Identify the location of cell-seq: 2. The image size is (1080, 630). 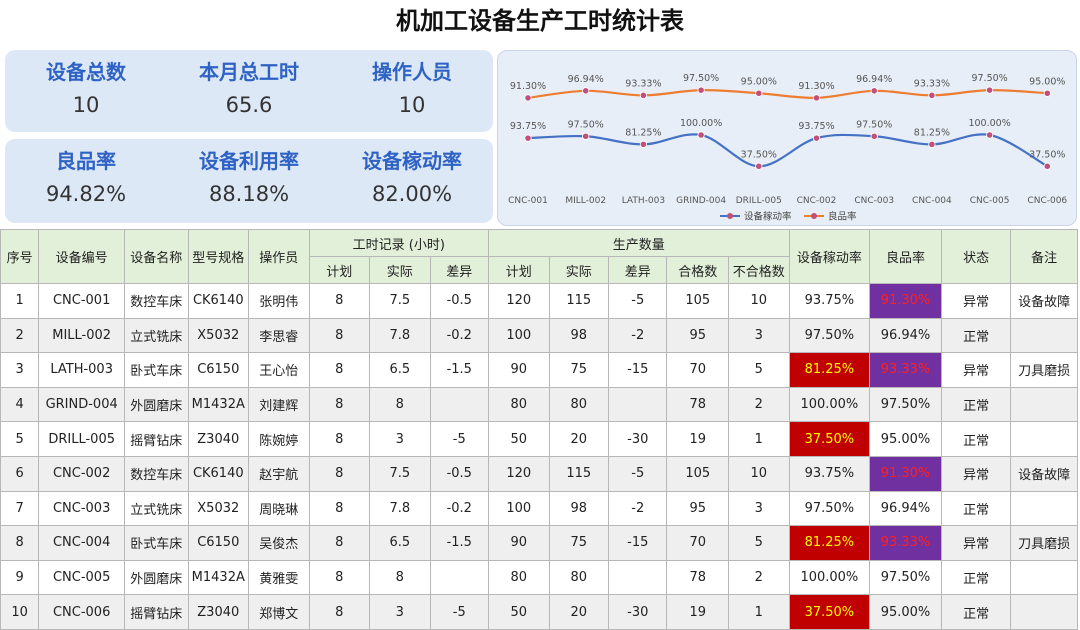
(20, 335).